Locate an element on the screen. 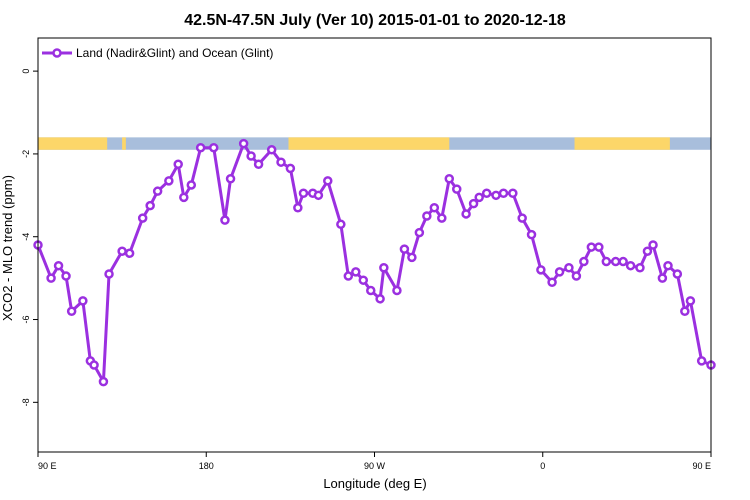 The image size is (750, 500). legend: Land (Nadir&Glint) and Ocean (Glint) is located at coordinates (157, 53).